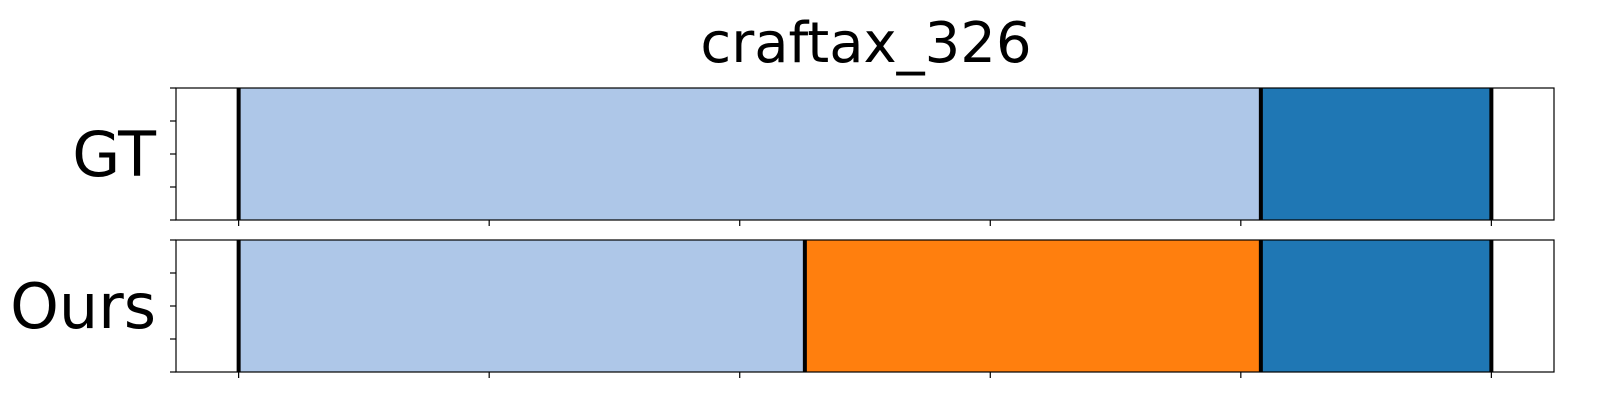 Image resolution: width=1600 pixels, height=400 pixels. I want to click on row-label: GT, so click(114, 154).